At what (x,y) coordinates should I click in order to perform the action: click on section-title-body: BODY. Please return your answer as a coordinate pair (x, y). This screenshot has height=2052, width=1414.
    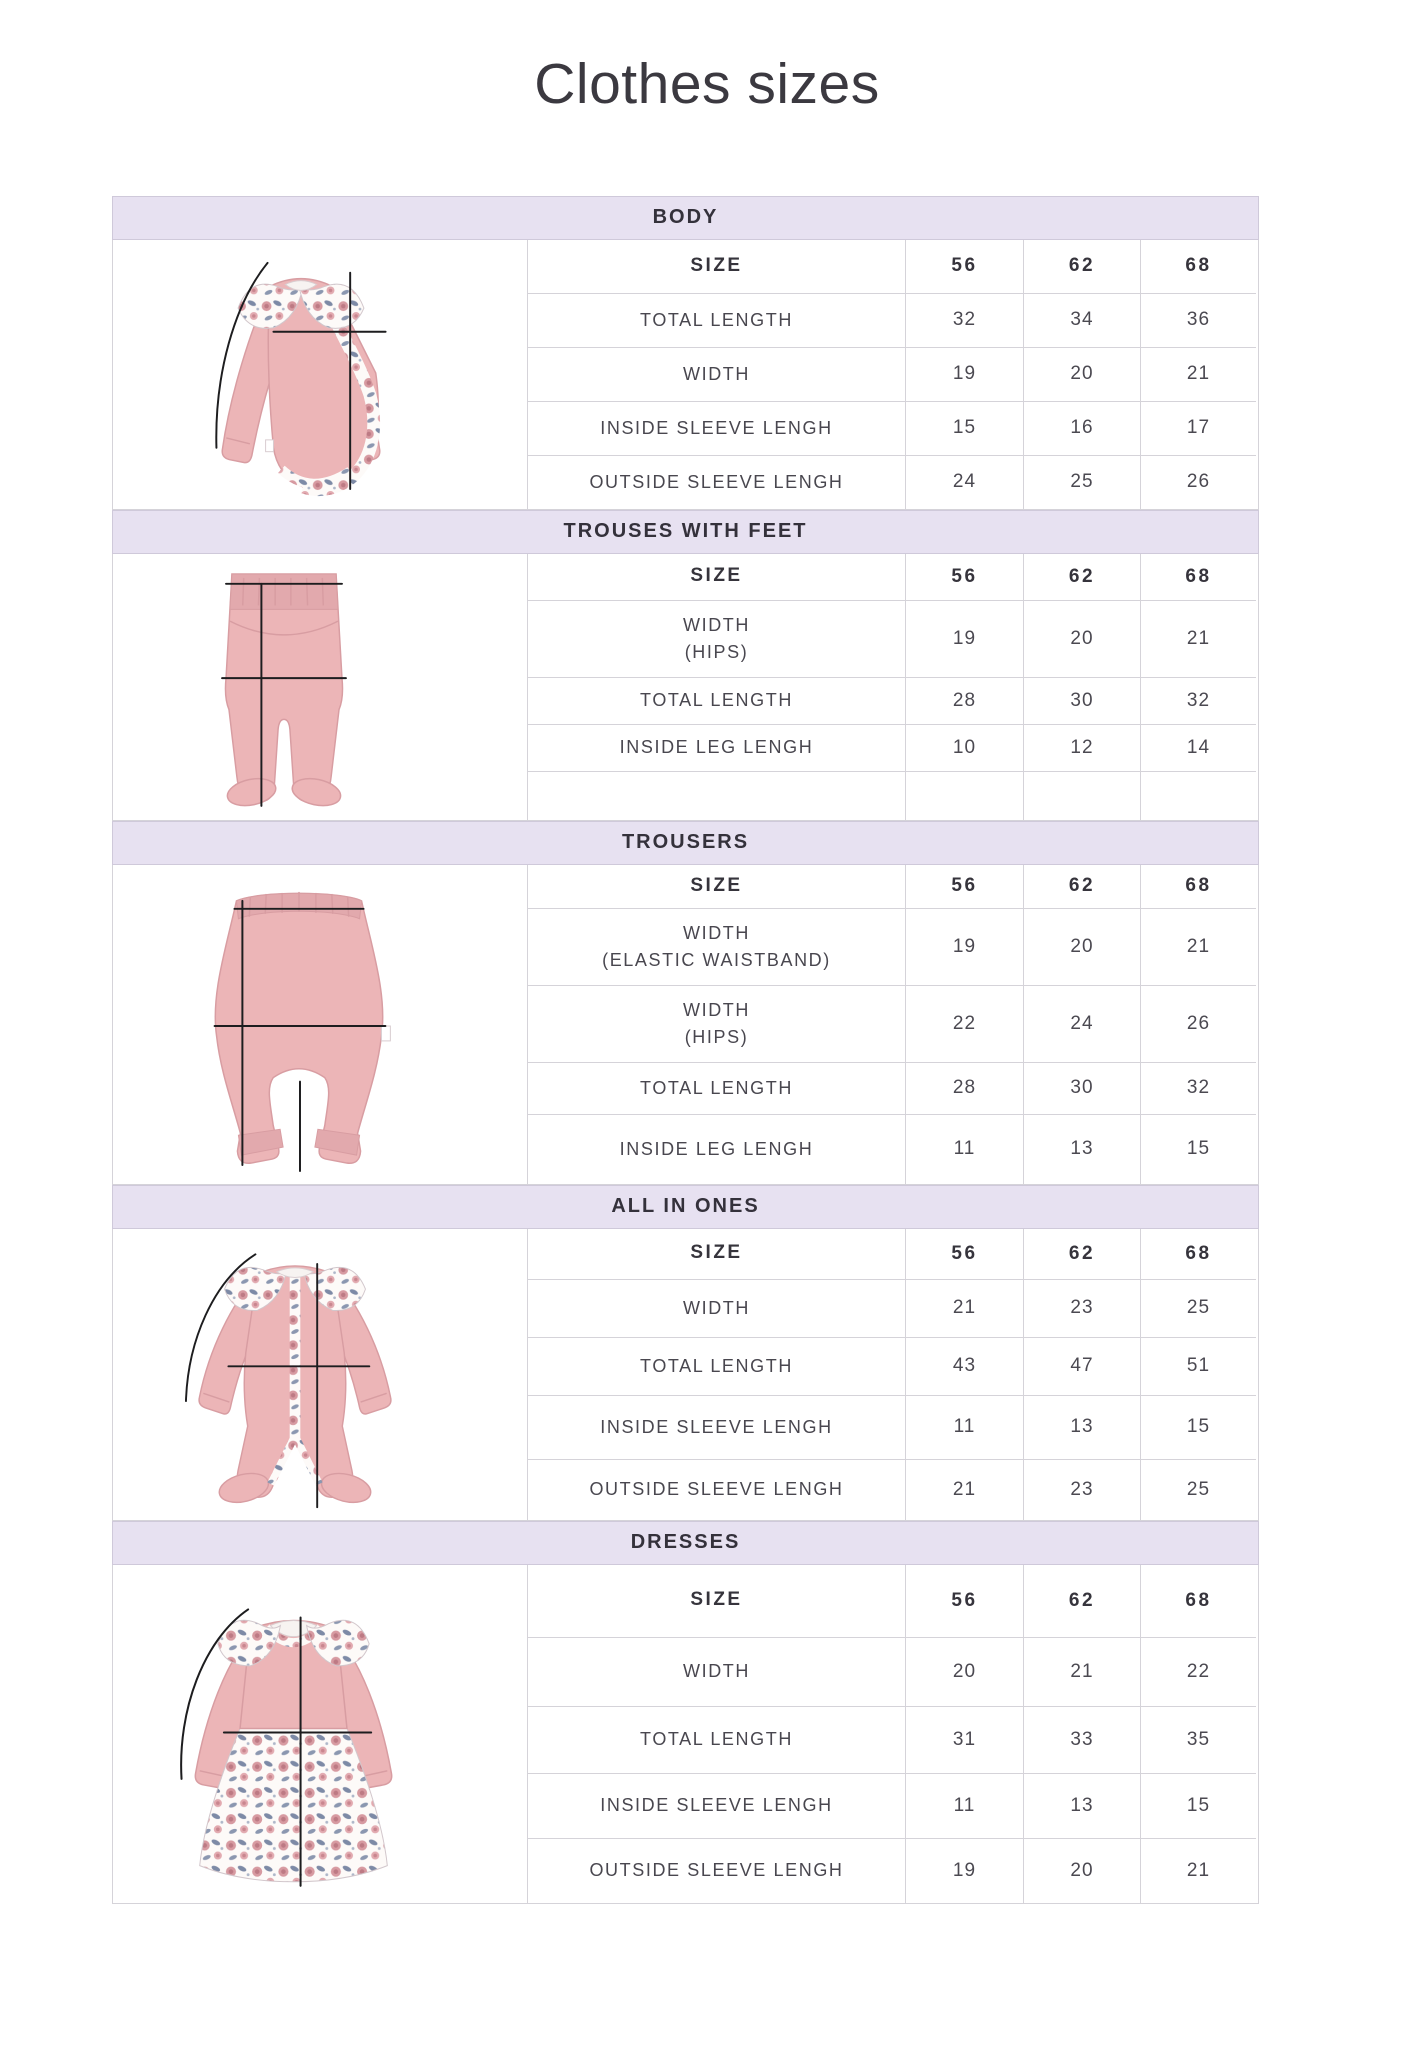
    Looking at the image, I should click on (685, 217).